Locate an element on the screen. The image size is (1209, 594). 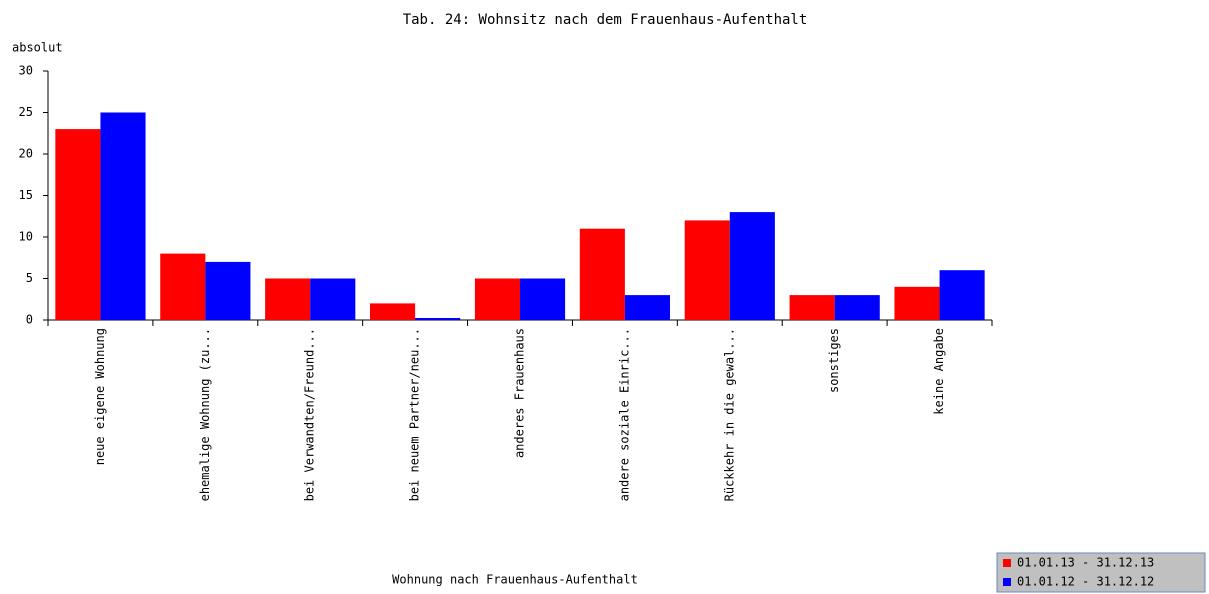
x-tick-label: sonstiges is located at coordinates (834, 360).